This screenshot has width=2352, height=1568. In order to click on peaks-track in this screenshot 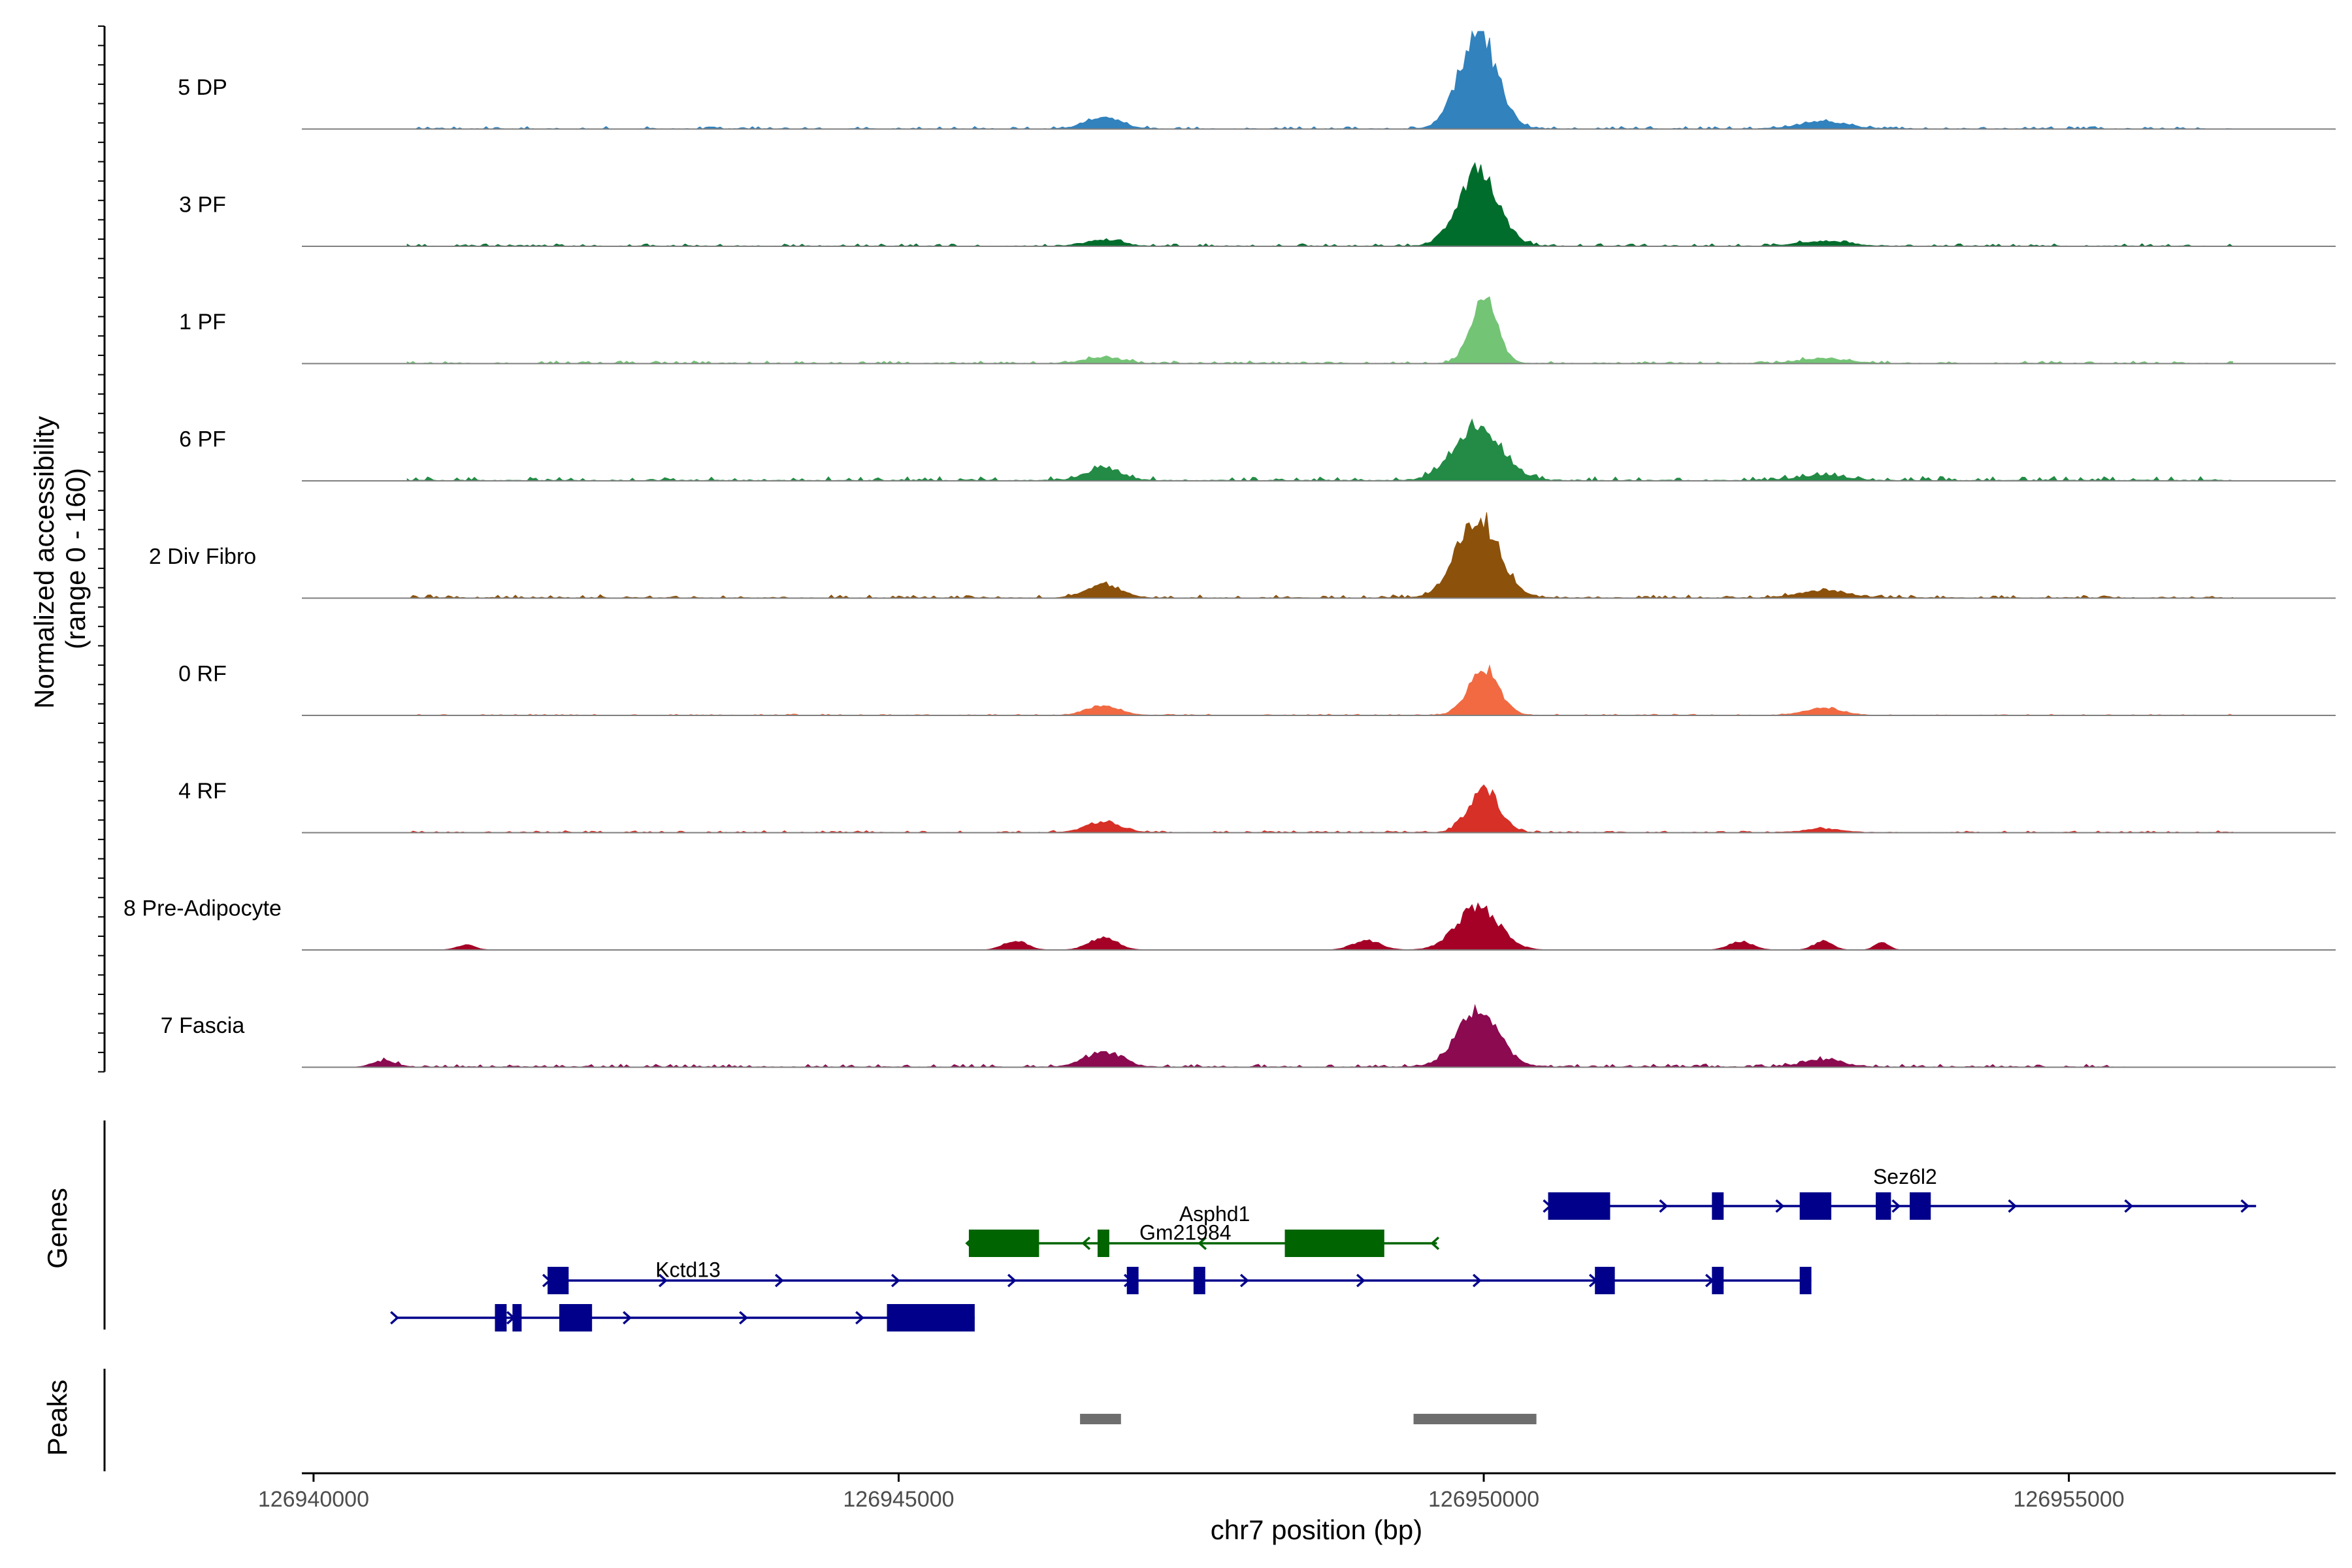, I will do `click(1308, 1419)`.